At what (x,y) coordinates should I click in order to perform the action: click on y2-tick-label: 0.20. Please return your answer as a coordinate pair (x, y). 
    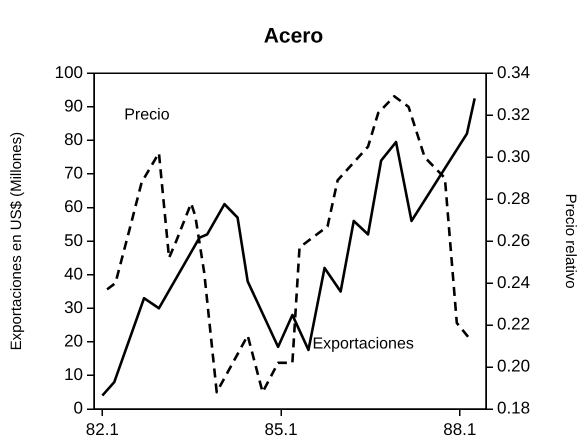
    Looking at the image, I should click on (513, 366).